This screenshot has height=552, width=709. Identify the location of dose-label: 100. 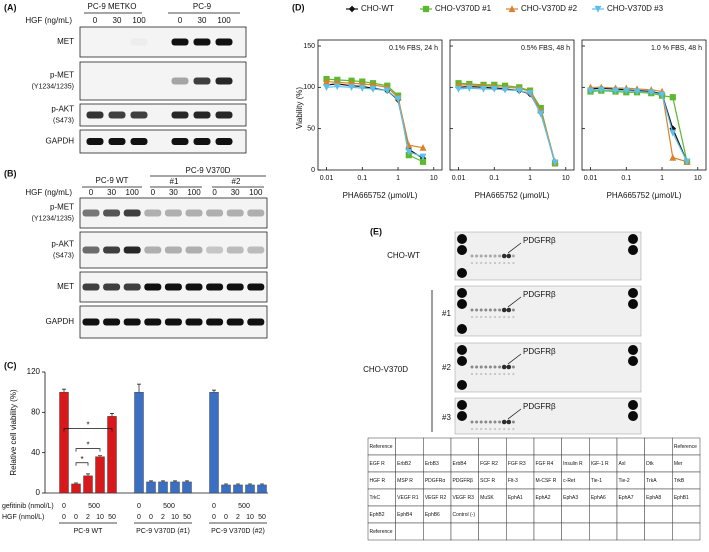
(194, 192).